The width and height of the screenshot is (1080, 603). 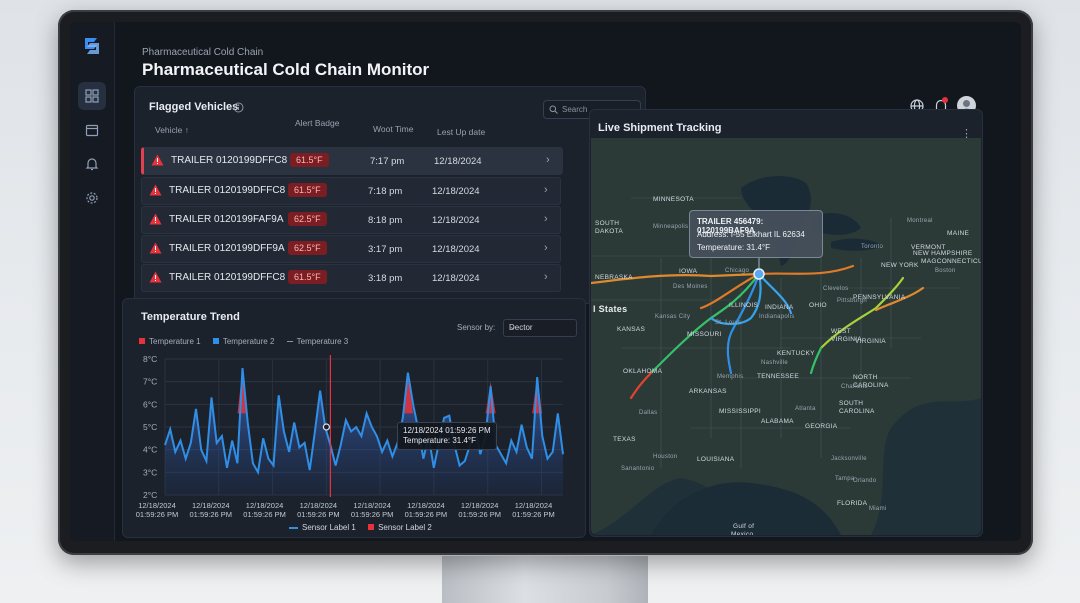 What do you see at coordinates (322, 527) in the screenshot?
I see `legend-item-sensor-1: Sensor Label 1` at bounding box center [322, 527].